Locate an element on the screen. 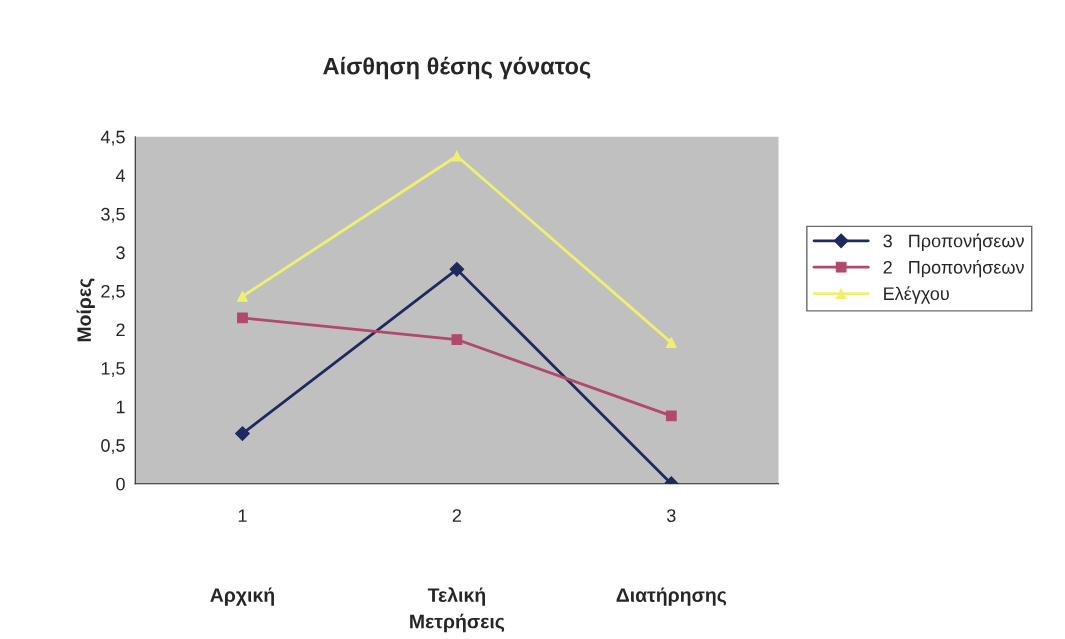 The height and width of the screenshot is (639, 1065). y-tick-label: 4,5 is located at coordinates (112, 138).